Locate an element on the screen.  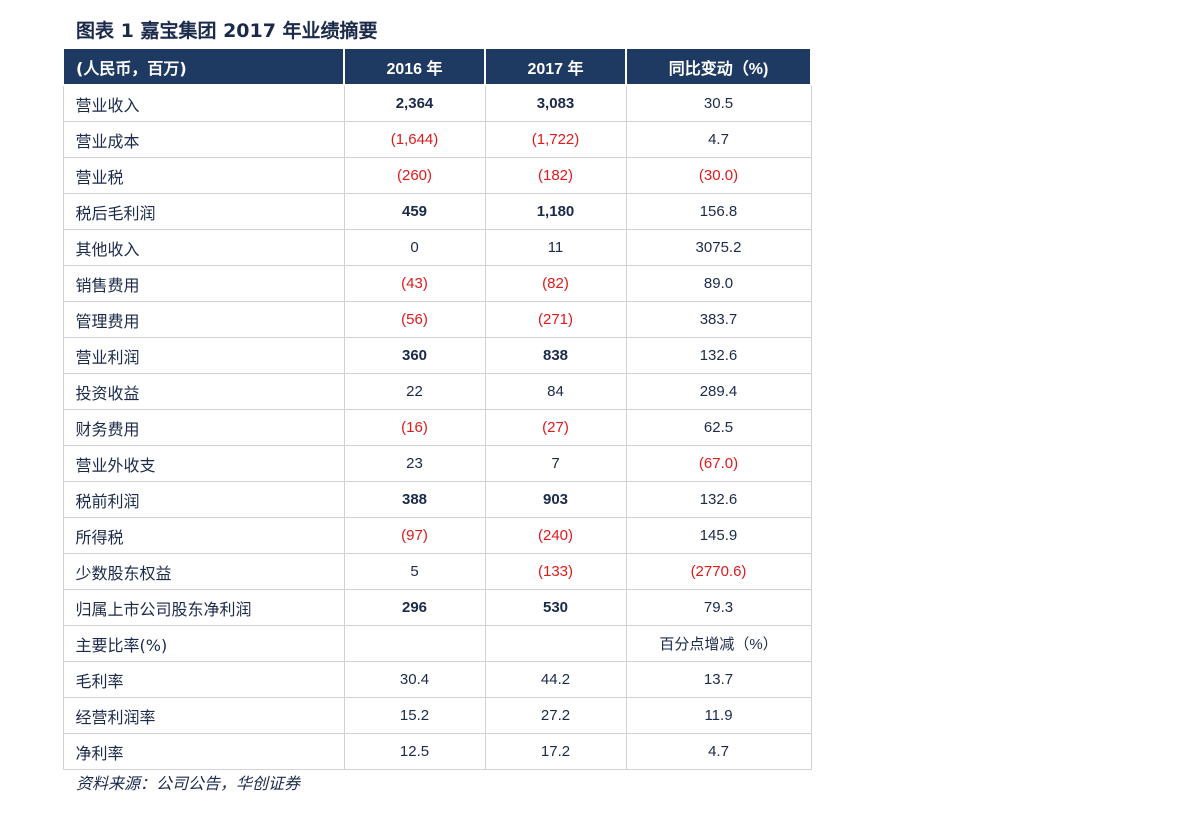
ratios-label: 主要比率(%) is located at coordinates (203, 643).